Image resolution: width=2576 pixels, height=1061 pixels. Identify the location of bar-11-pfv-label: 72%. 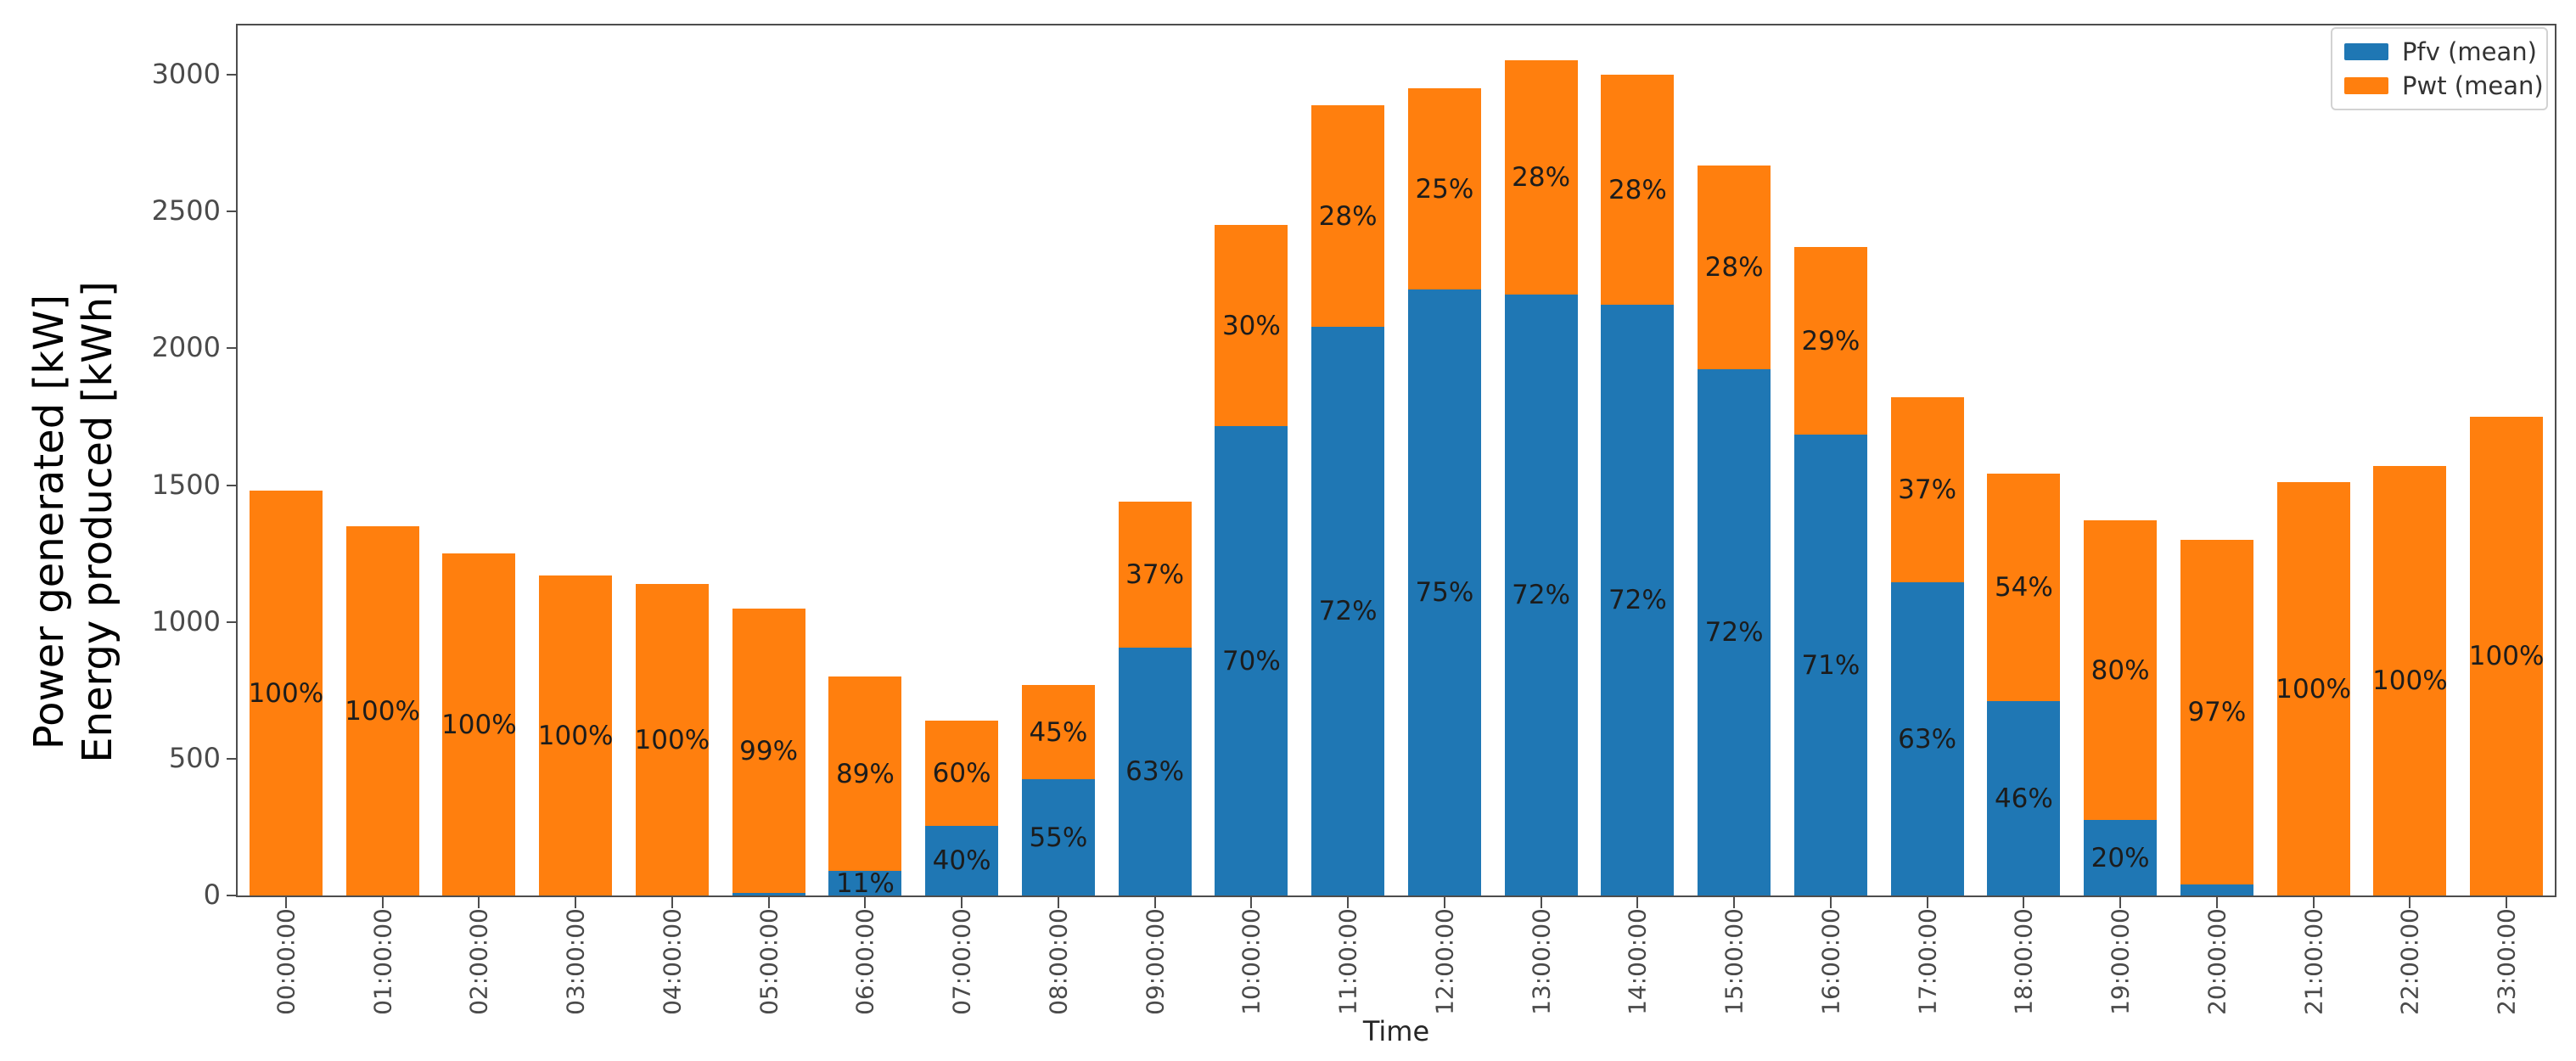
(1348, 611).